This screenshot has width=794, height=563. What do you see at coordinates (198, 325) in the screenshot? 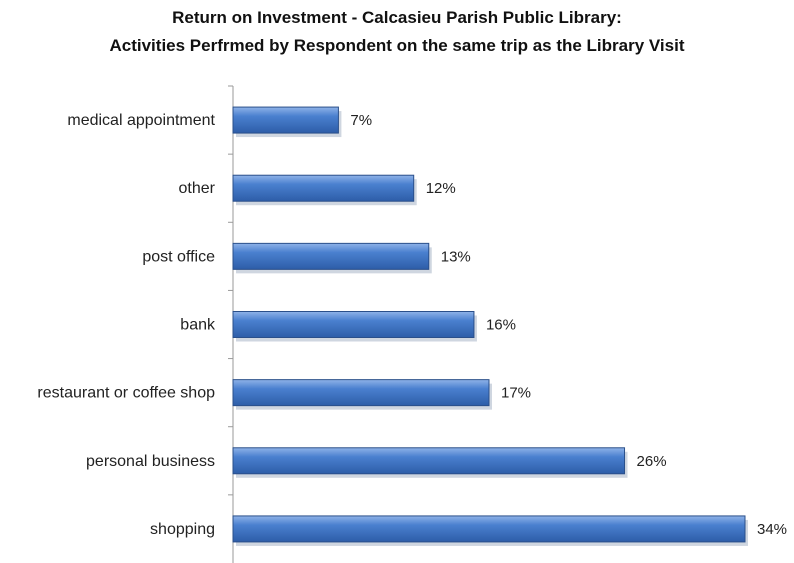
I see `category-label: bank` at bounding box center [198, 325].